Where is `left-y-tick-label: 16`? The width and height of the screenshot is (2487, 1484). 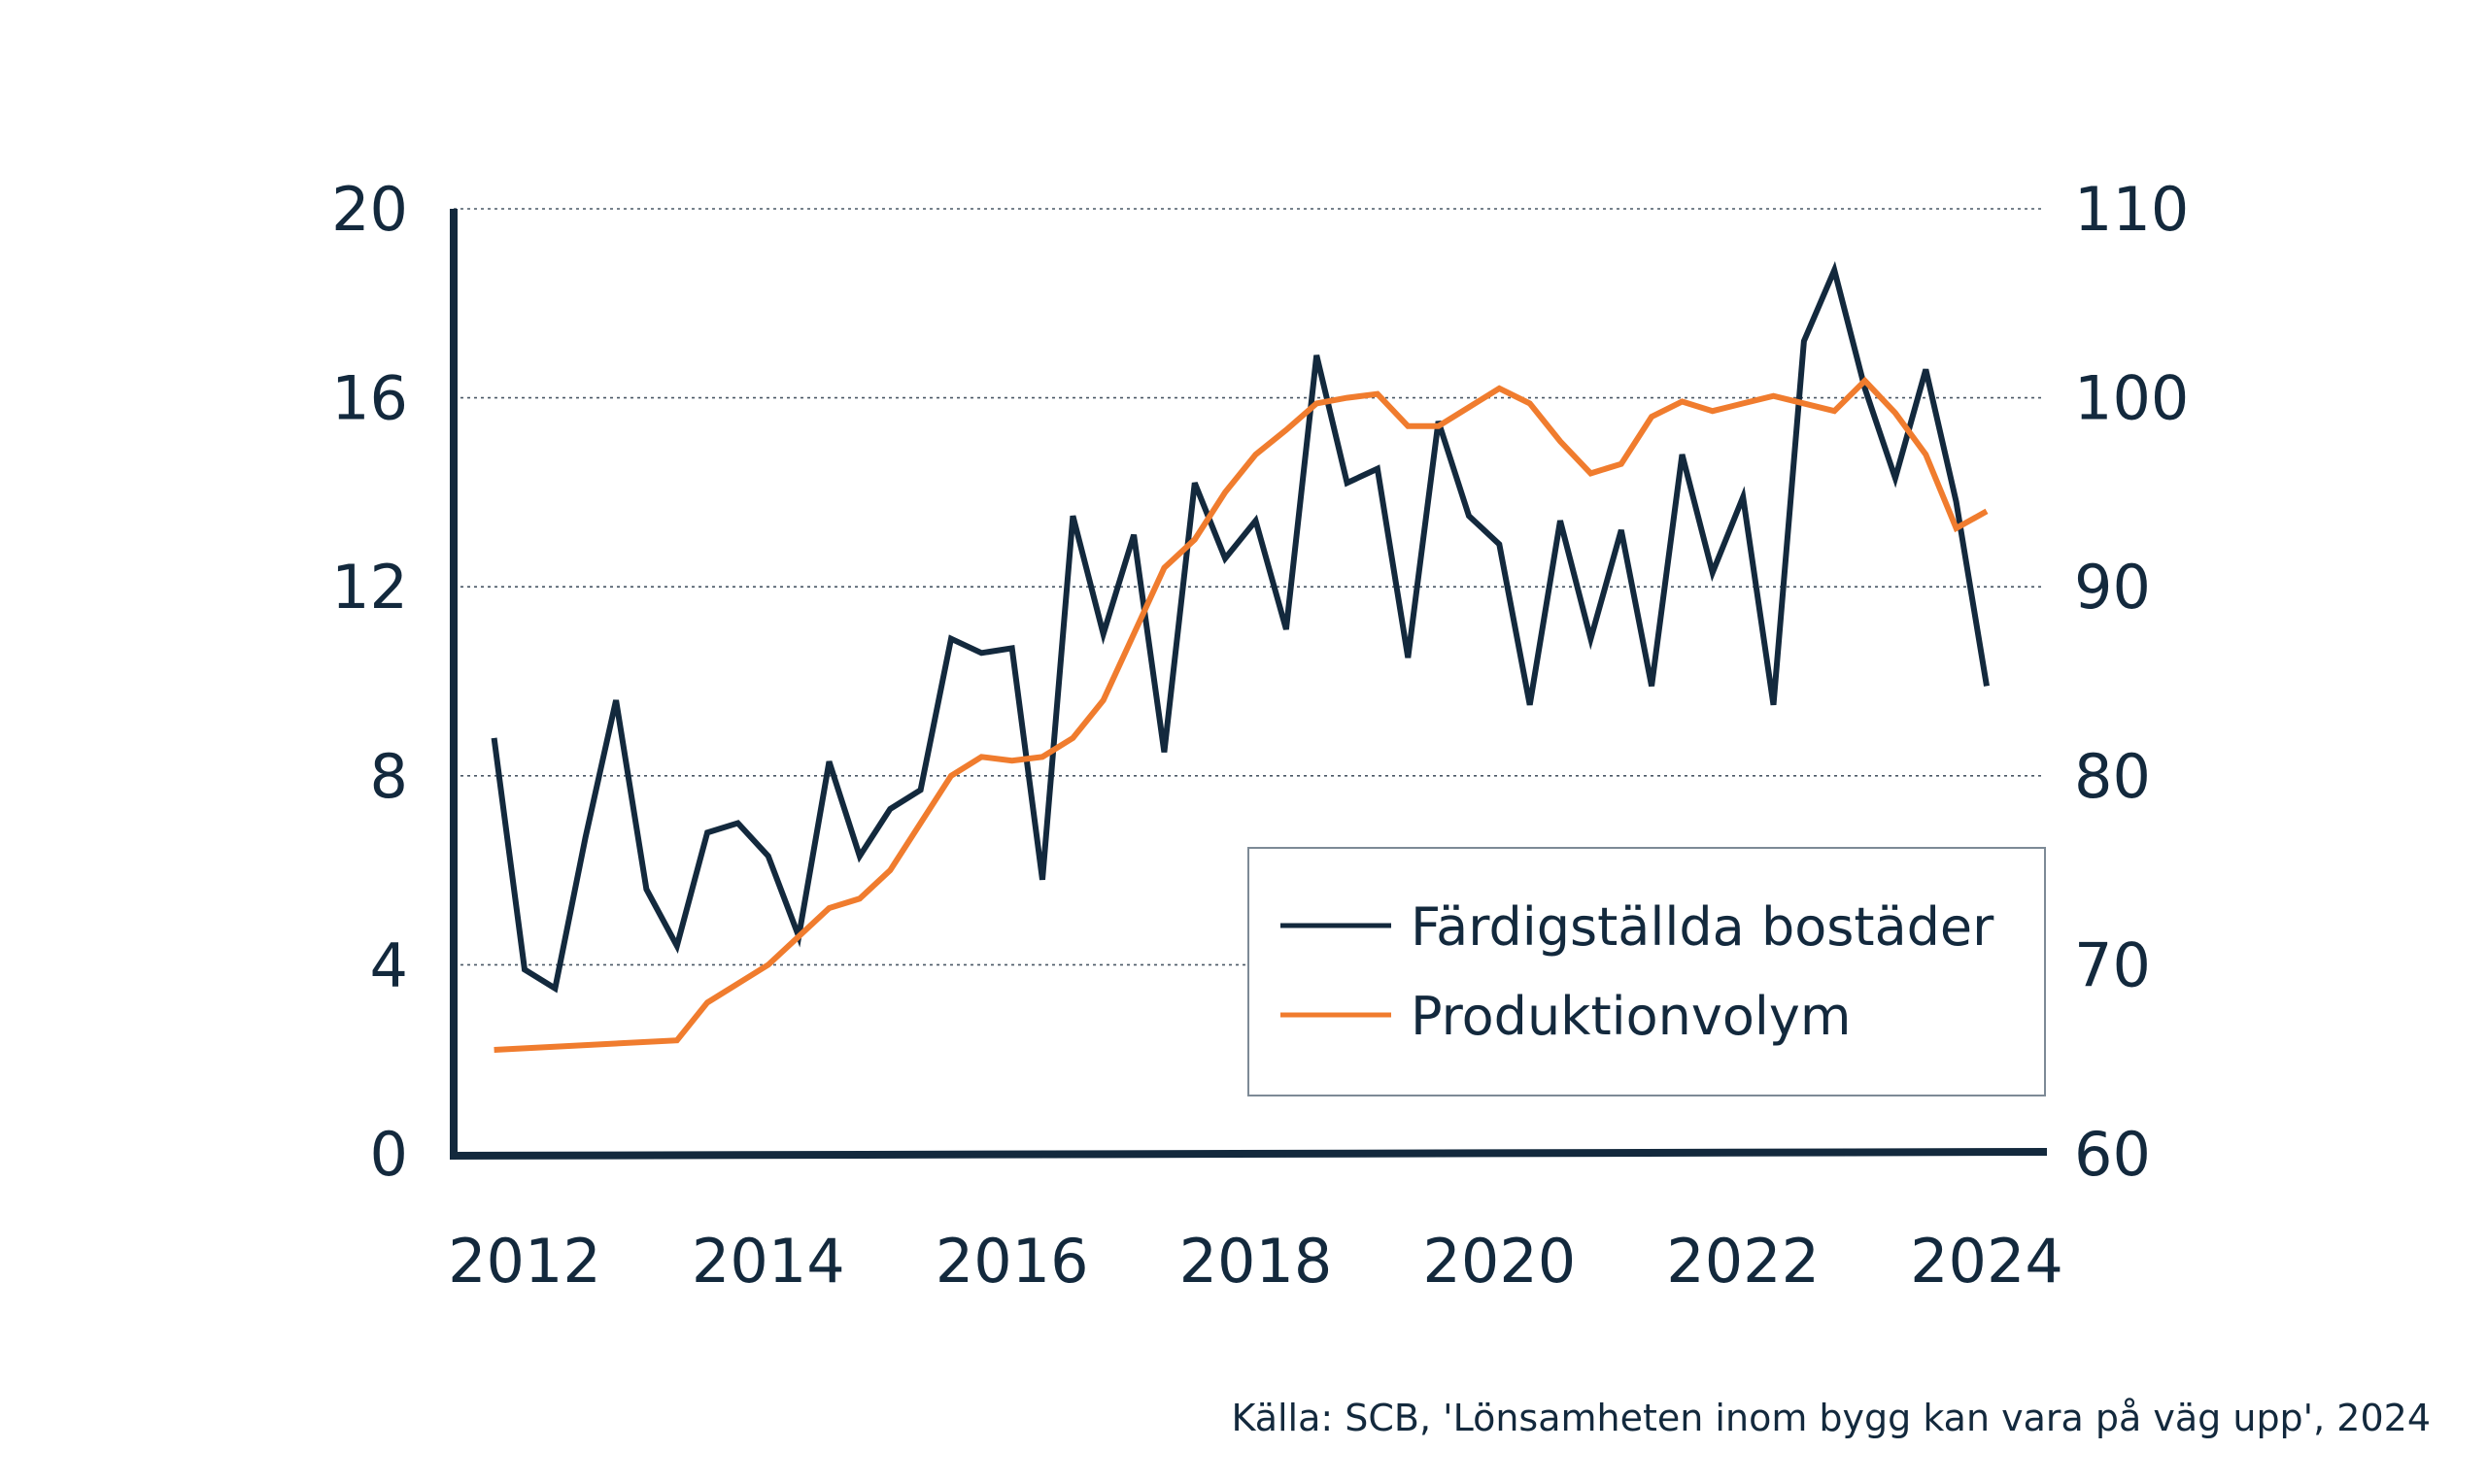 left-y-tick-label: 16 is located at coordinates (369, 398).